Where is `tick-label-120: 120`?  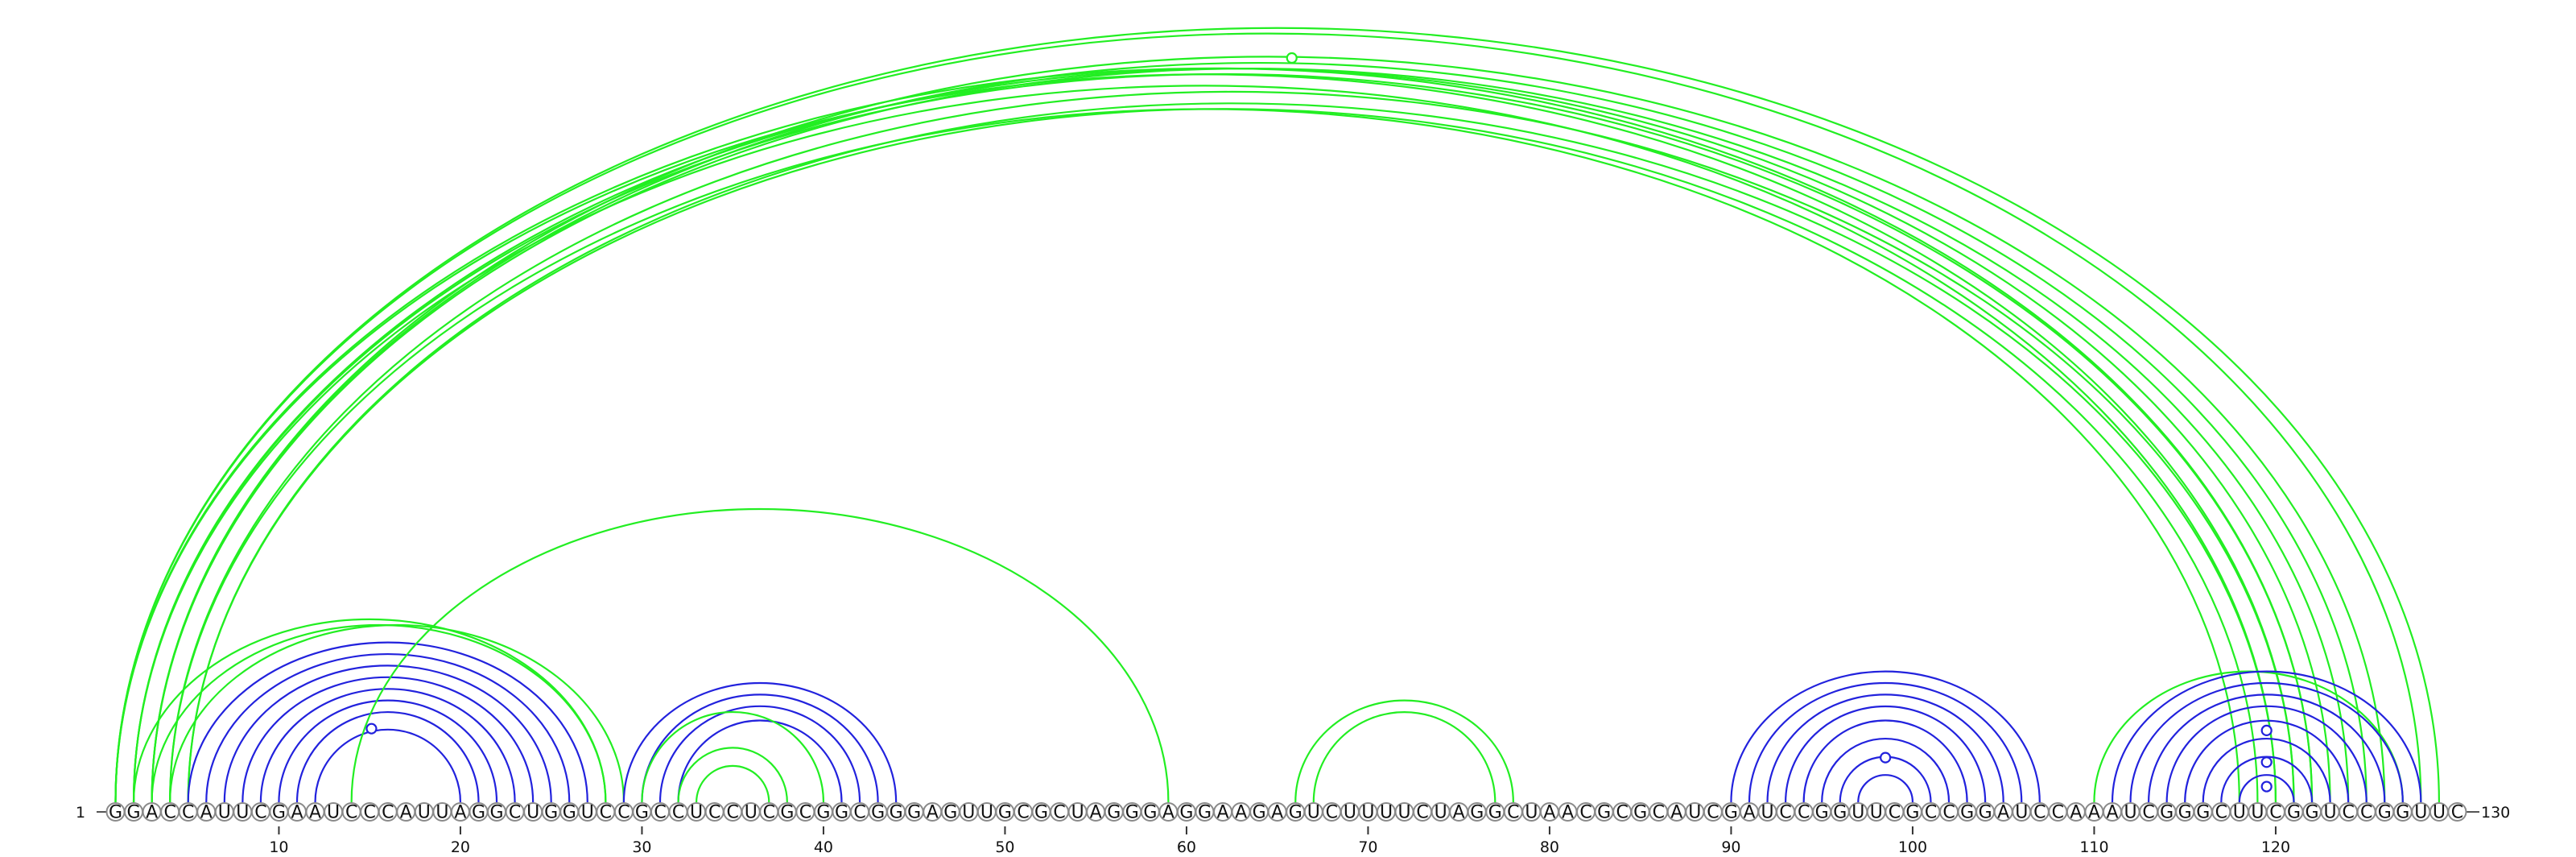 tick-label-120: 120 is located at coordinates (2275, 847).